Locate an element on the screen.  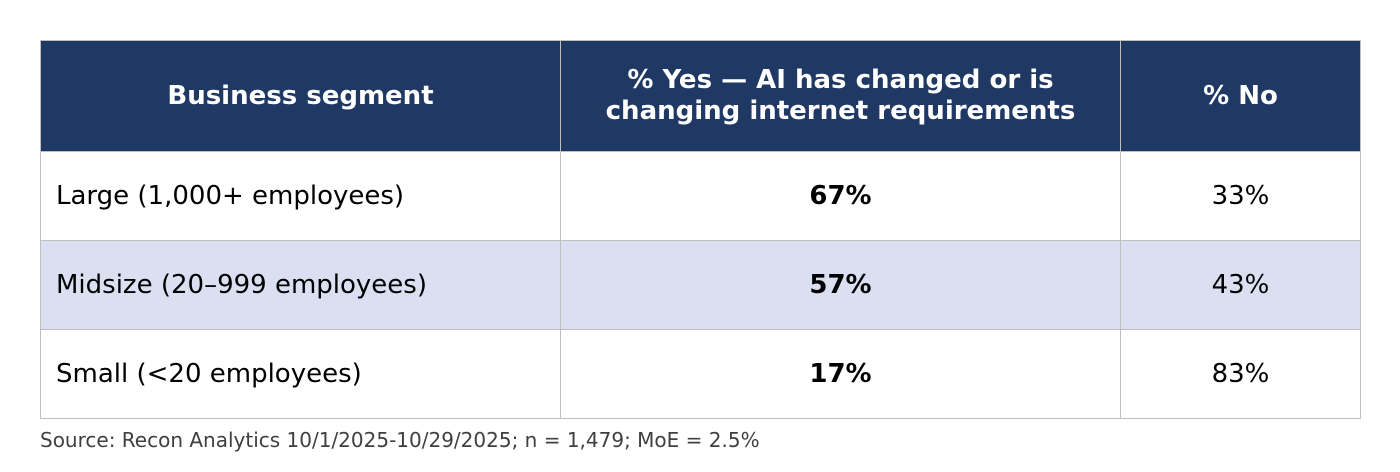
no-cell: 33% is located at coordinates (1240, 196).